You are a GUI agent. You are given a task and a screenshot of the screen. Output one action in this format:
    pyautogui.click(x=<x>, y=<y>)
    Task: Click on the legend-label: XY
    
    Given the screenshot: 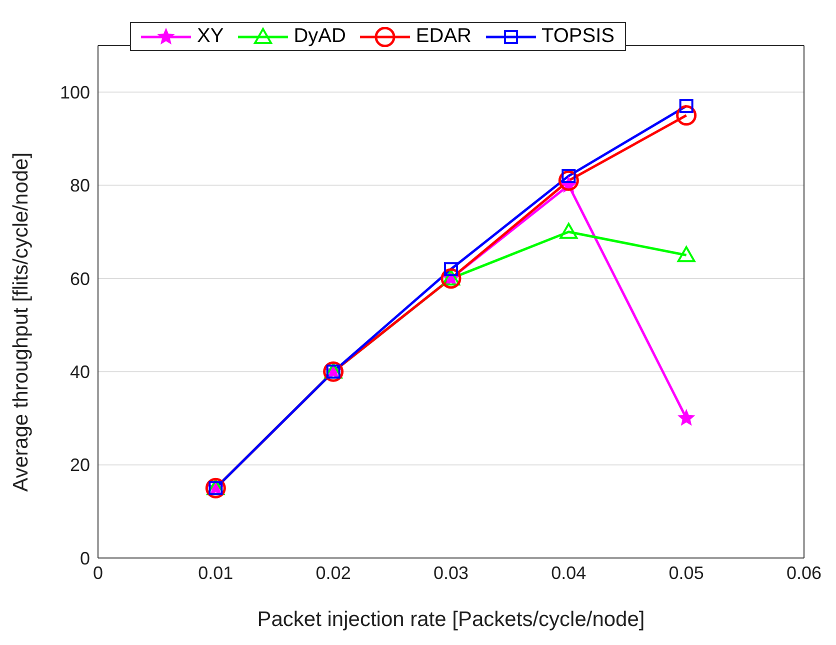 What is the action you would take?
    pyautogui.click(x=210, y=36)
    